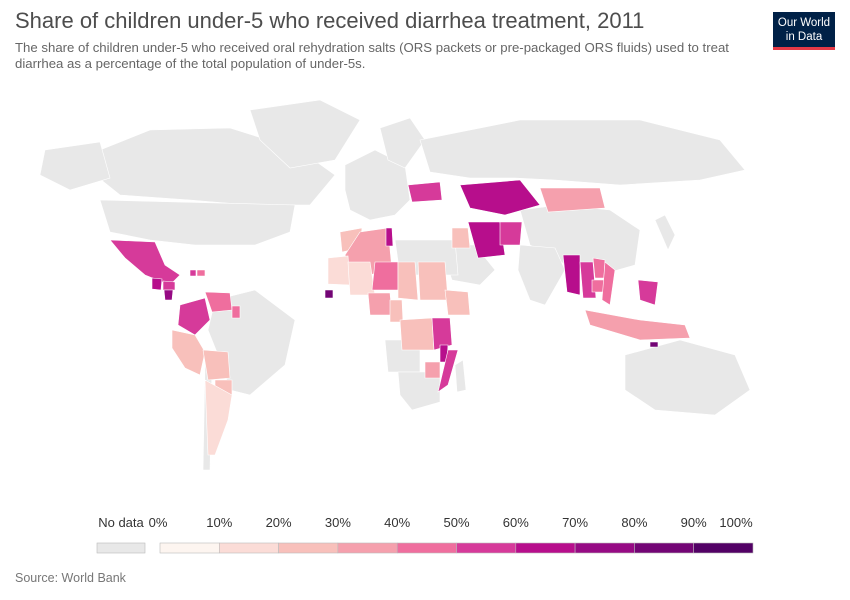 This screenshot has width=850, height=600. Describe the element at coordinates (486, 240) in the screenshot. I see `country-iran: Iran` at that location.